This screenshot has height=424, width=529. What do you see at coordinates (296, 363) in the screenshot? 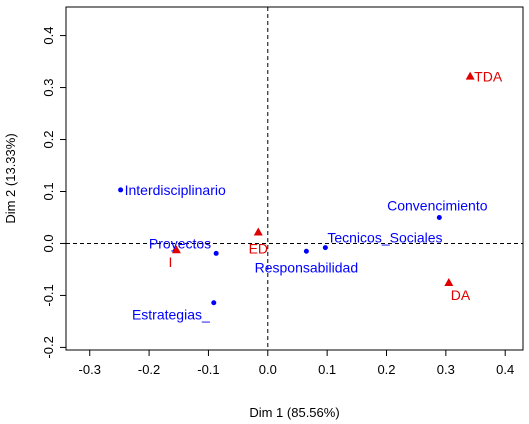
I see `x-axis: -0.3 -0.2 -0.1 0.0 0.1 0.2 0.3 0.4` at bounding box center [296, 363].